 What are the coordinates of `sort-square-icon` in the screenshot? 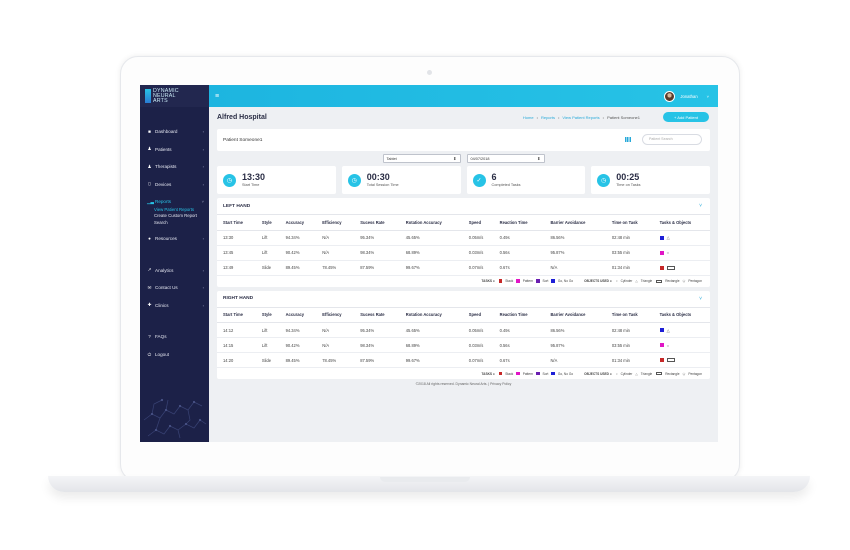 It's located at (538, 373).